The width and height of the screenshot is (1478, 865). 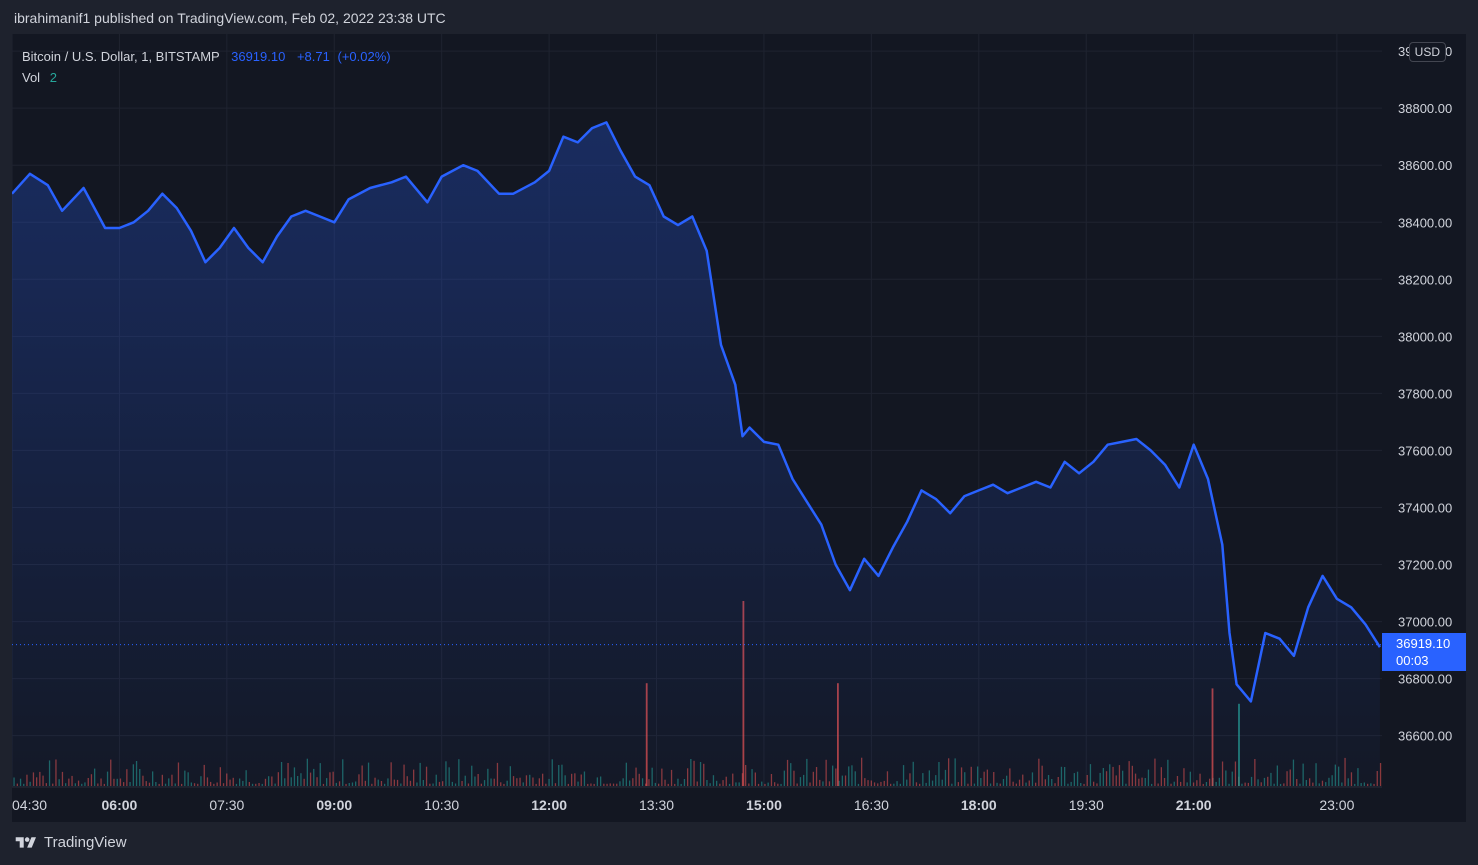 What do you see at coordinates (1425, 108) in the screenshot?
I see `price-tick-label: 38800.00` at bounding box center [1425, 108].